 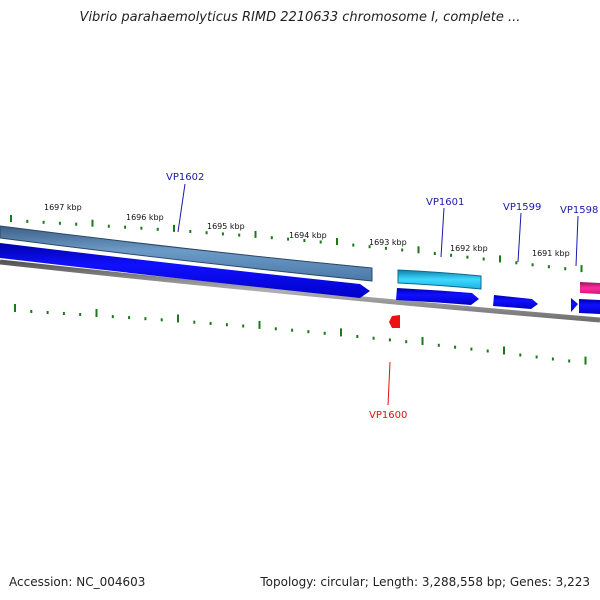 What do you see at coordinates (551, 253) in the screenshot?
I see `scale-label-1691: 1691 kbp` at bounding box center [551, 253].